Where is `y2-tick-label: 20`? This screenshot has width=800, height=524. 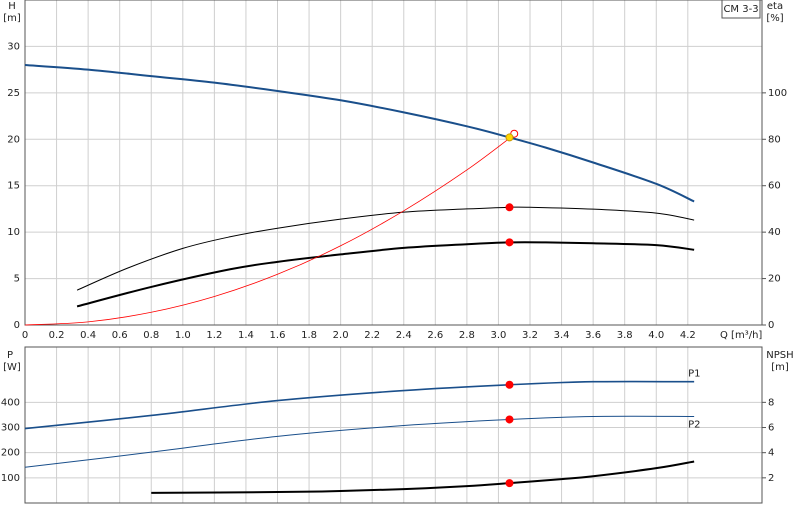 y2-tick-label: 20 is located at coordinates (774, 279).